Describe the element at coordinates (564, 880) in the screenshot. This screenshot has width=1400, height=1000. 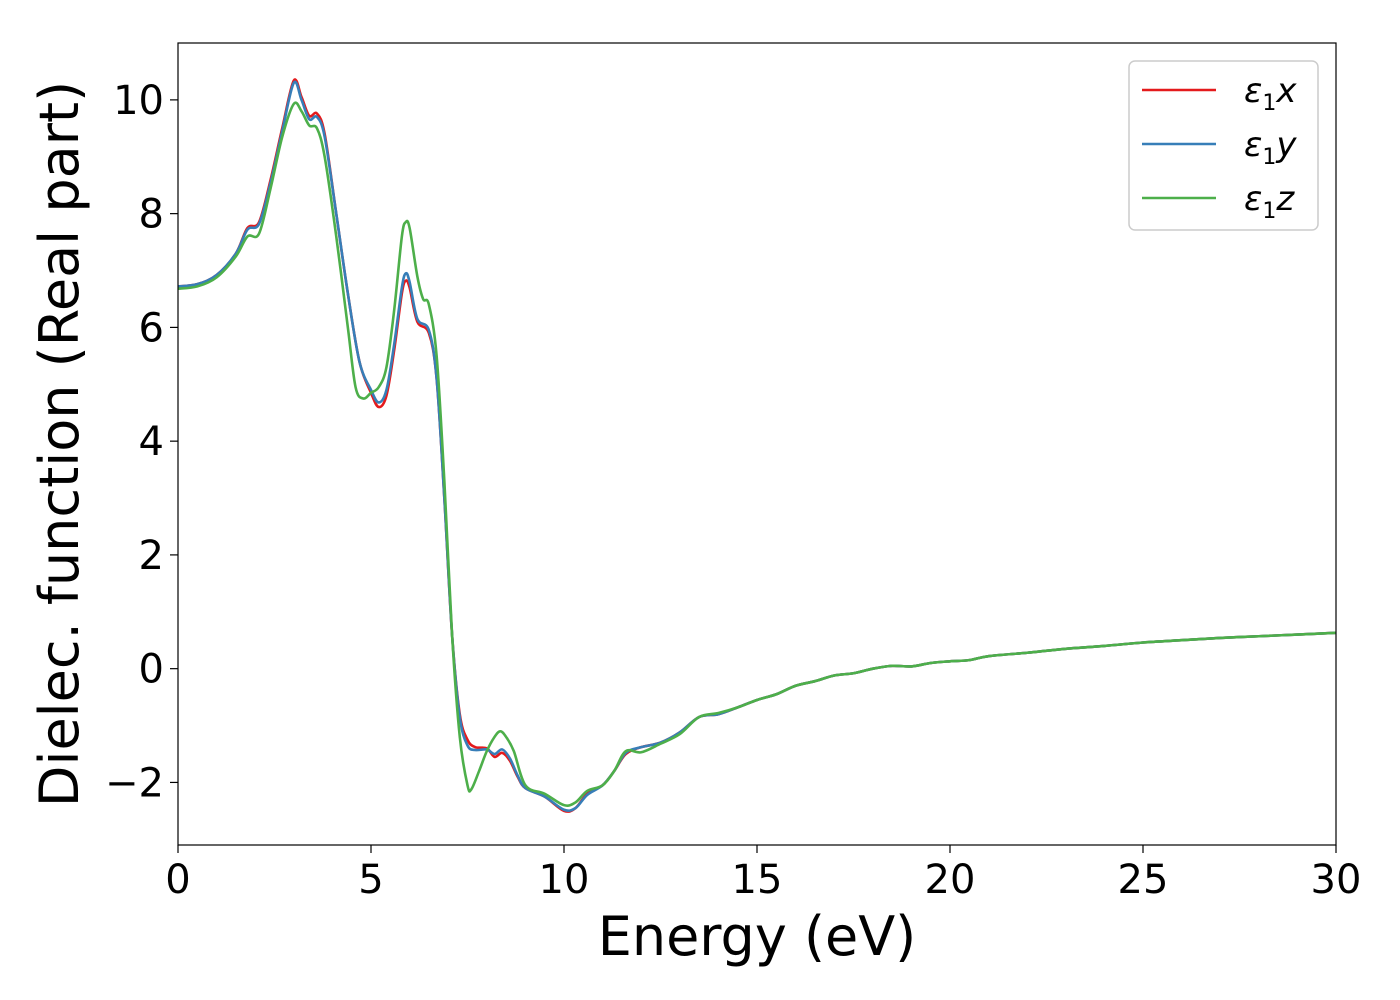
I see `x-tick-label: 10` at that location.